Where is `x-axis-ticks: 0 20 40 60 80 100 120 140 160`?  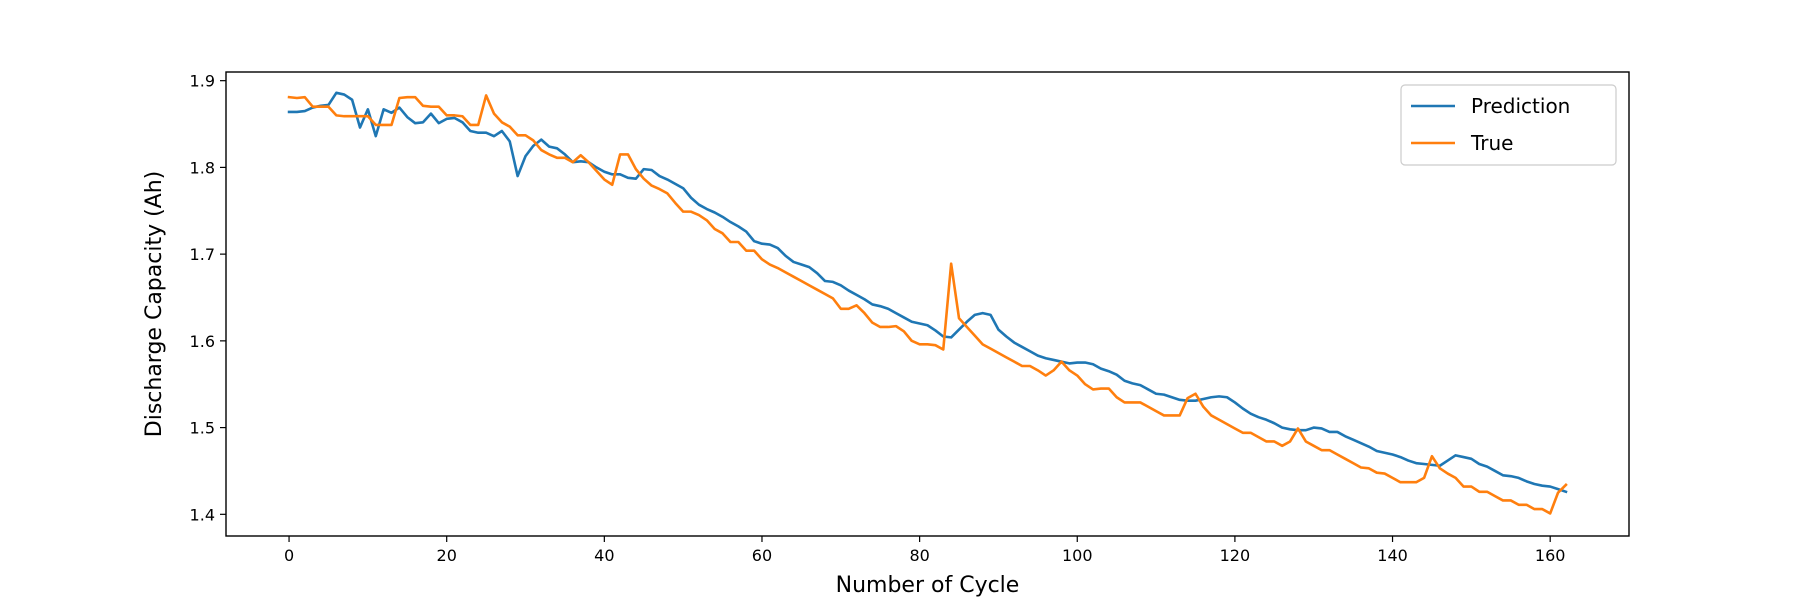
x-axis-ticks: 0 20 40 60 80 100 120 140 160 is located at coordinates (924, 550).